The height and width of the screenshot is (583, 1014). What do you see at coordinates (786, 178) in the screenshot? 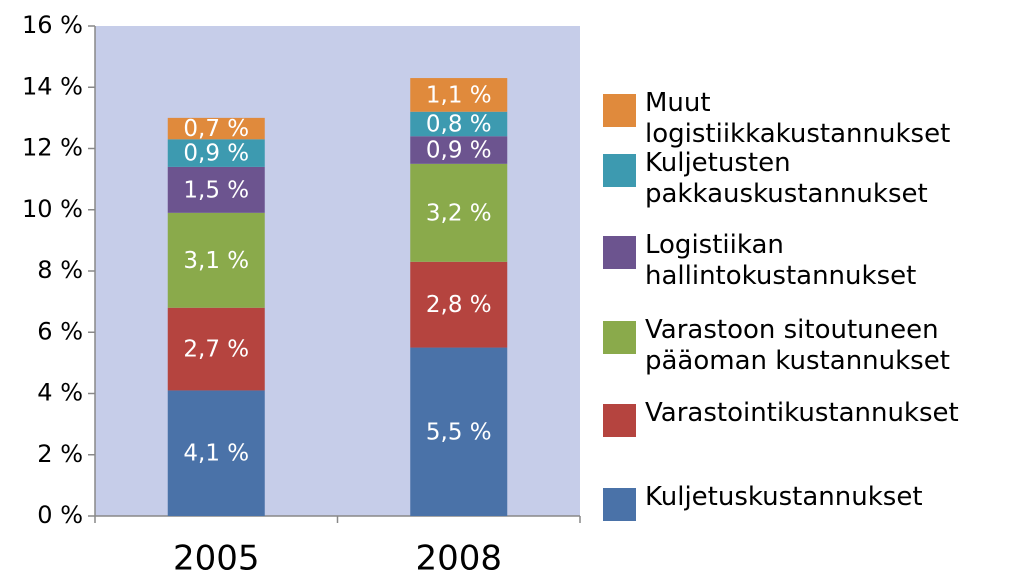
I see `legend-label: Kuljetusten pakkauskustannukset` at bounding box center [786, 178].